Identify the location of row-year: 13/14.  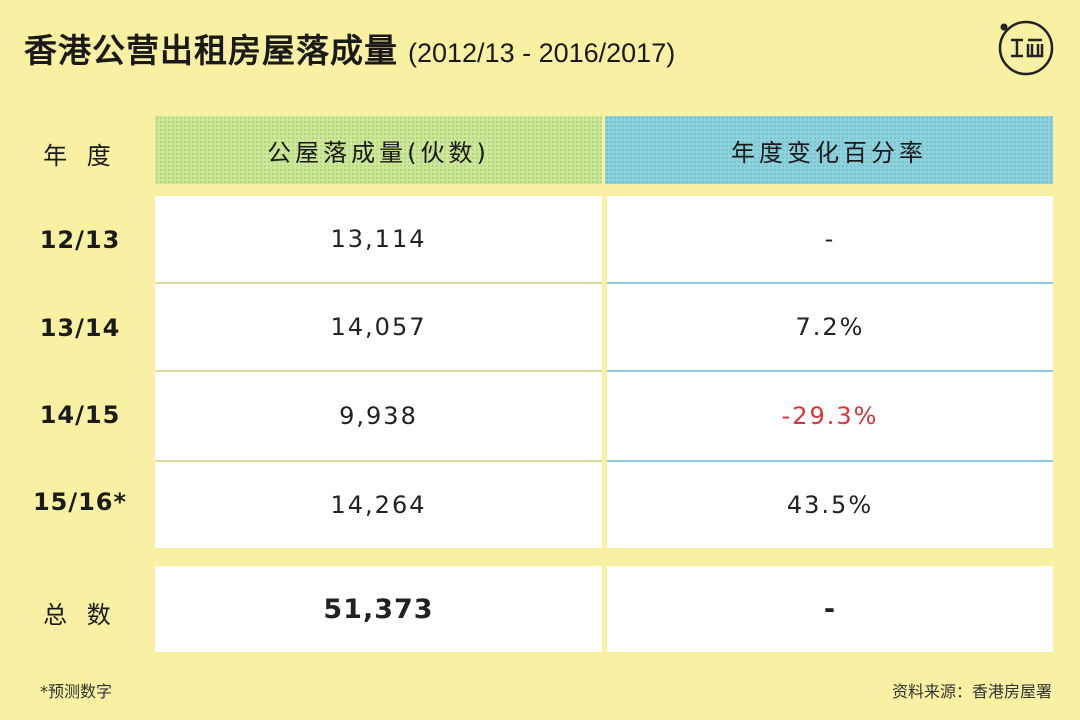
(80, 328).